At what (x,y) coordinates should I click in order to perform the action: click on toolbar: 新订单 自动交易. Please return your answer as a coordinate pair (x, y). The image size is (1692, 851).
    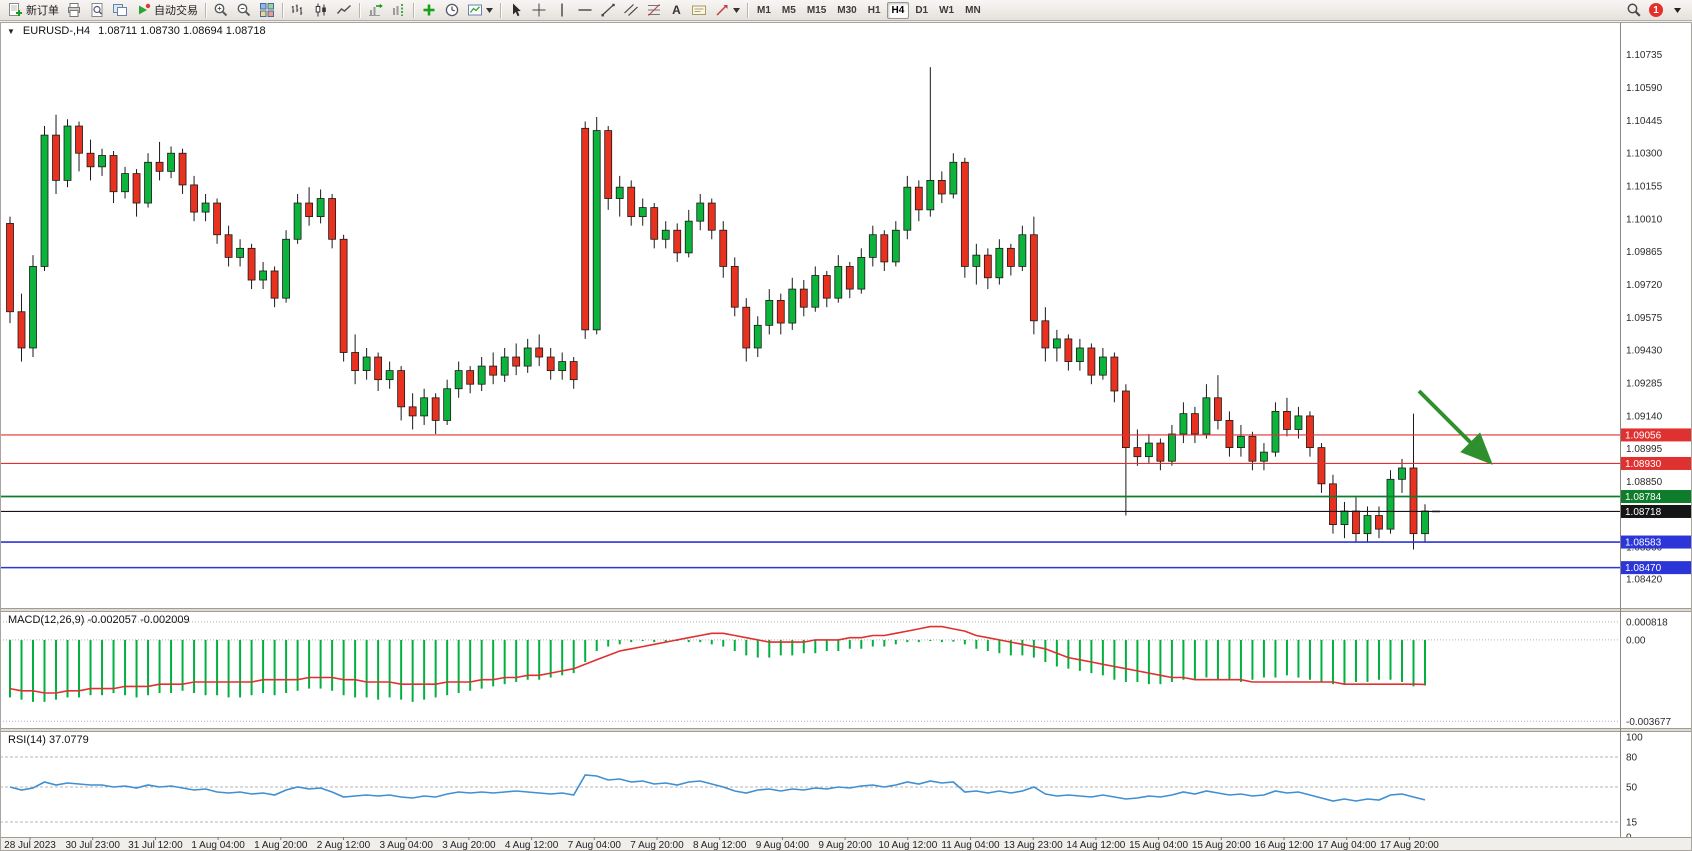
    Looking at the image, I should click on (846, 10).